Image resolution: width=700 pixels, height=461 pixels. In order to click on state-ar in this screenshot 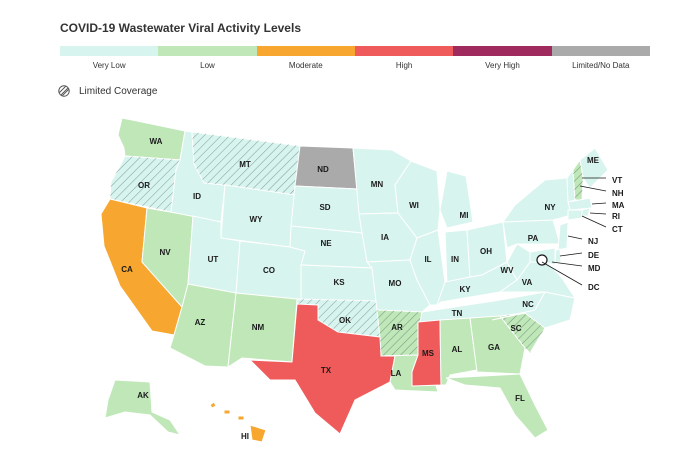, I will do `click(399, 333)`.